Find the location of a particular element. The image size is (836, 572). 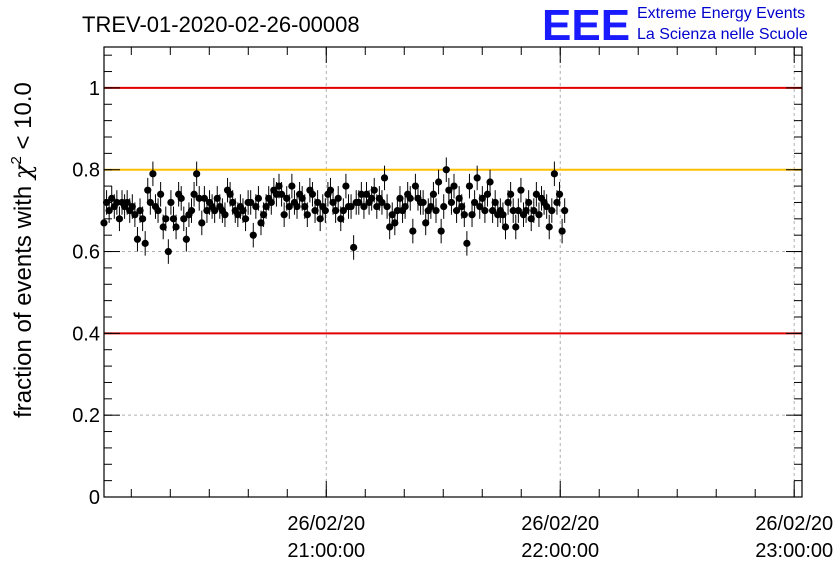

logo-letters: EEE is located at coordinates (586, 25).